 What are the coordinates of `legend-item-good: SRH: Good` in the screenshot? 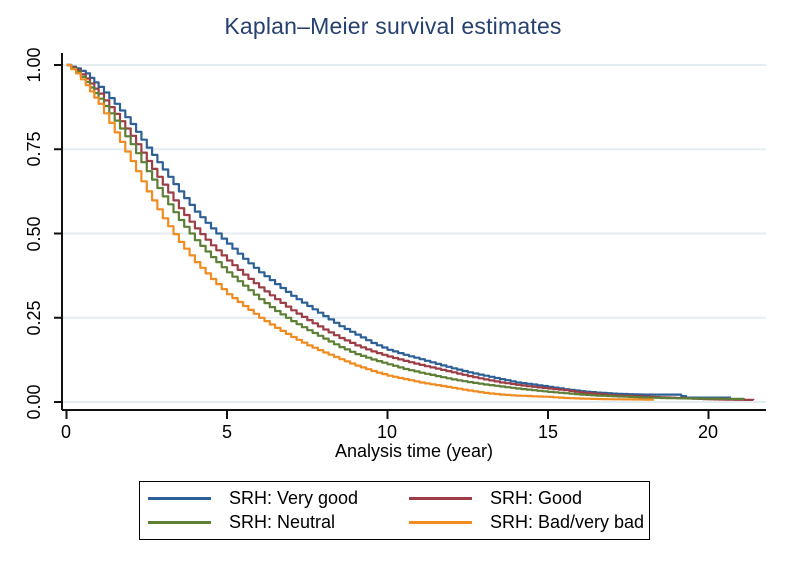 It's located at (529, 498).